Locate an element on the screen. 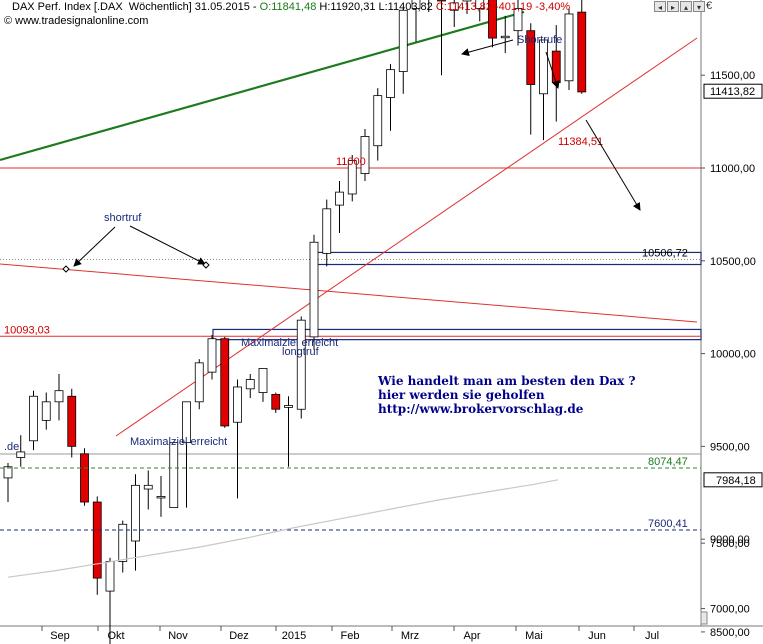 The width and height of the screenshot is (763, 644). x-tick-label: Nov is located at coordinates (178, 636).